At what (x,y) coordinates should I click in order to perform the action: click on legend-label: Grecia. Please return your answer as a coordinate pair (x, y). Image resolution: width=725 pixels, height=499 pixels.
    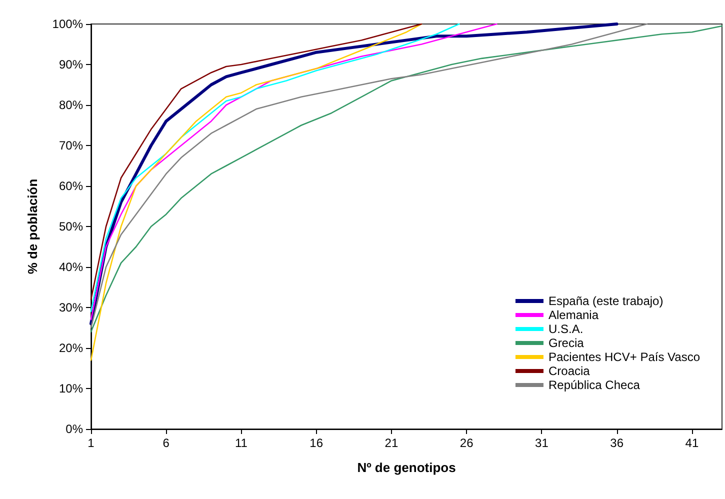
    Looking at the image, I should click on (566, 343).